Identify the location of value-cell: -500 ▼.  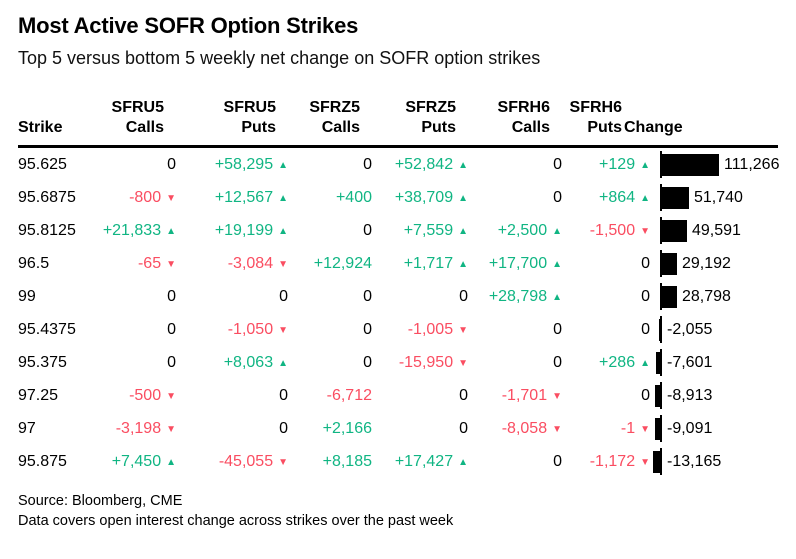
(139, 396).